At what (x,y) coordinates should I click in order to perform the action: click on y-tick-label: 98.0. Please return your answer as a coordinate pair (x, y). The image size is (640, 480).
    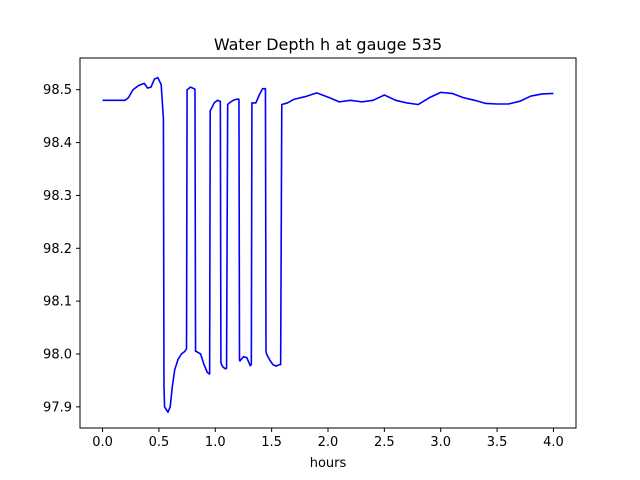
    Looking at the image, I should click on (57, 355).